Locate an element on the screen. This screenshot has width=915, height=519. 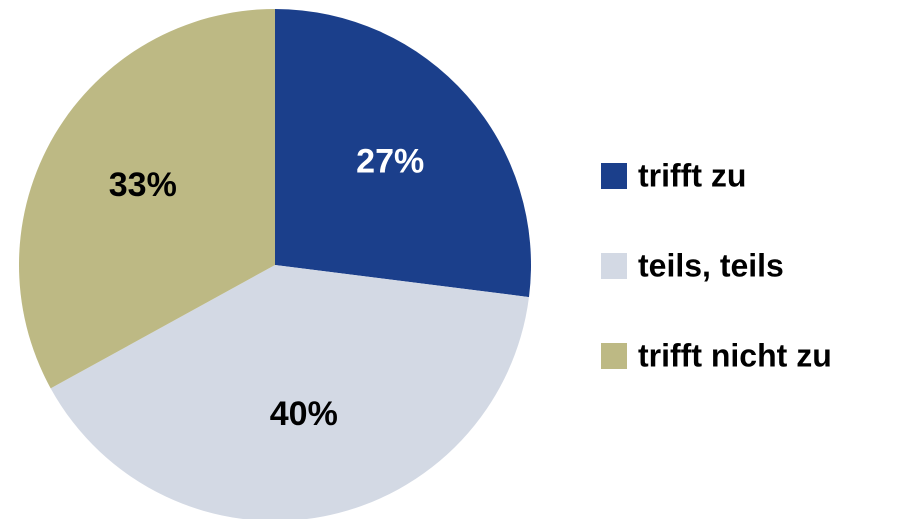
legend-label: trifft zu is located at coordinates (692, 175).